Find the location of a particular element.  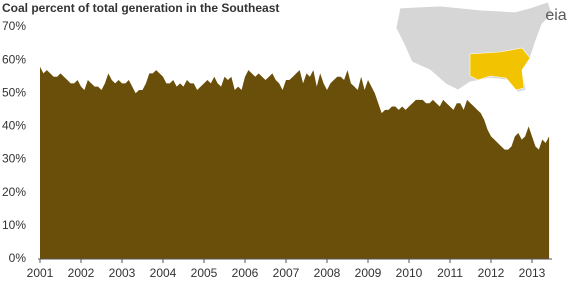

logo: eia is located at coordinates (555, 15).